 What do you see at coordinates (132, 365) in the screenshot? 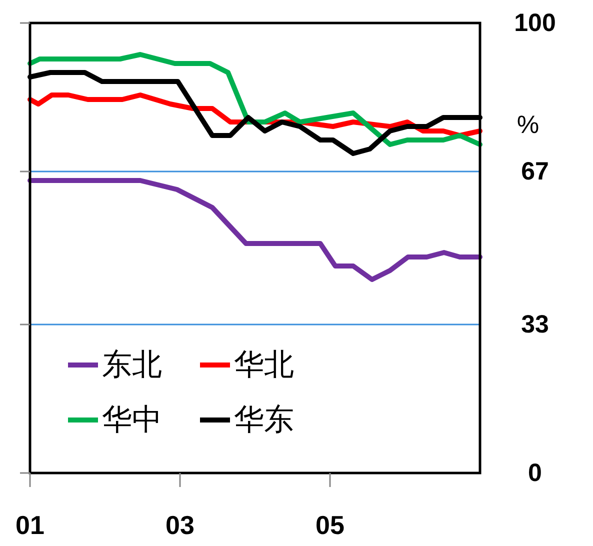
I see `legend-label: 东北` at bounding box center [132, 365].